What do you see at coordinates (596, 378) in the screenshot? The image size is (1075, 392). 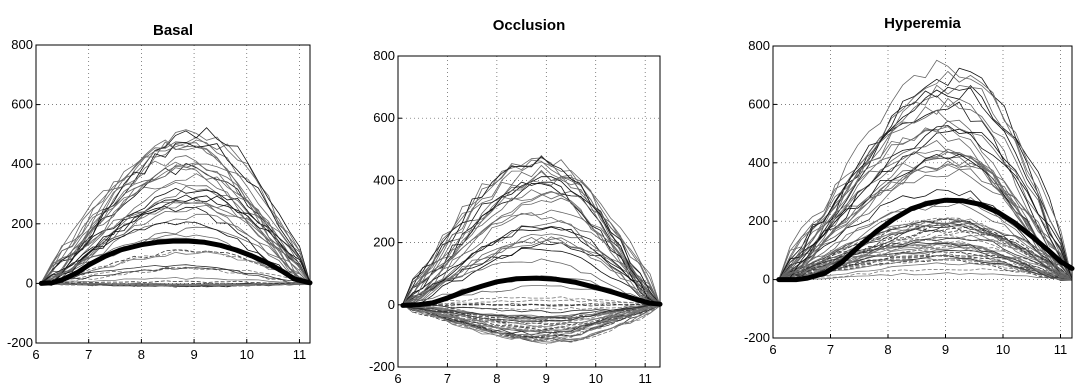 I see `occlusion-x-tick-label: 10` at bounding box center [596, 378].